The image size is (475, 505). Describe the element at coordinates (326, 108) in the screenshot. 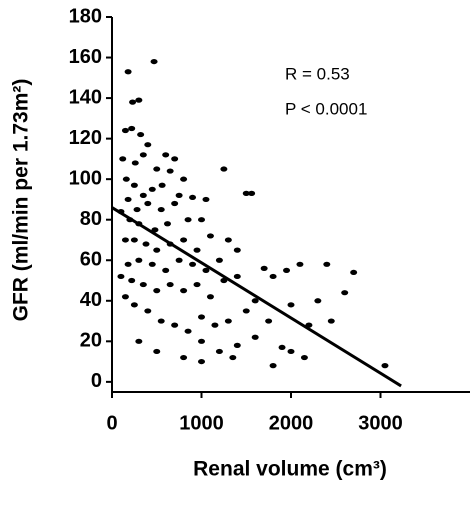

I see `annotation: P < 0.0001` at that location.